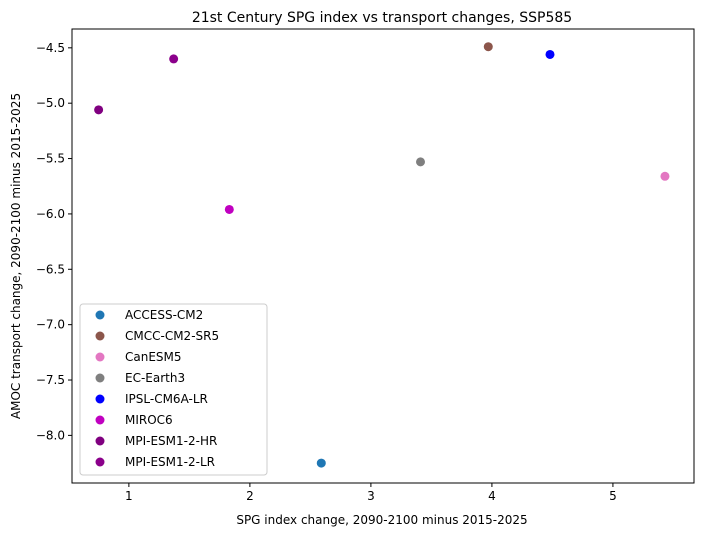  I want to click on x-axis: 1 2 3 4 5, so click(371, 493).